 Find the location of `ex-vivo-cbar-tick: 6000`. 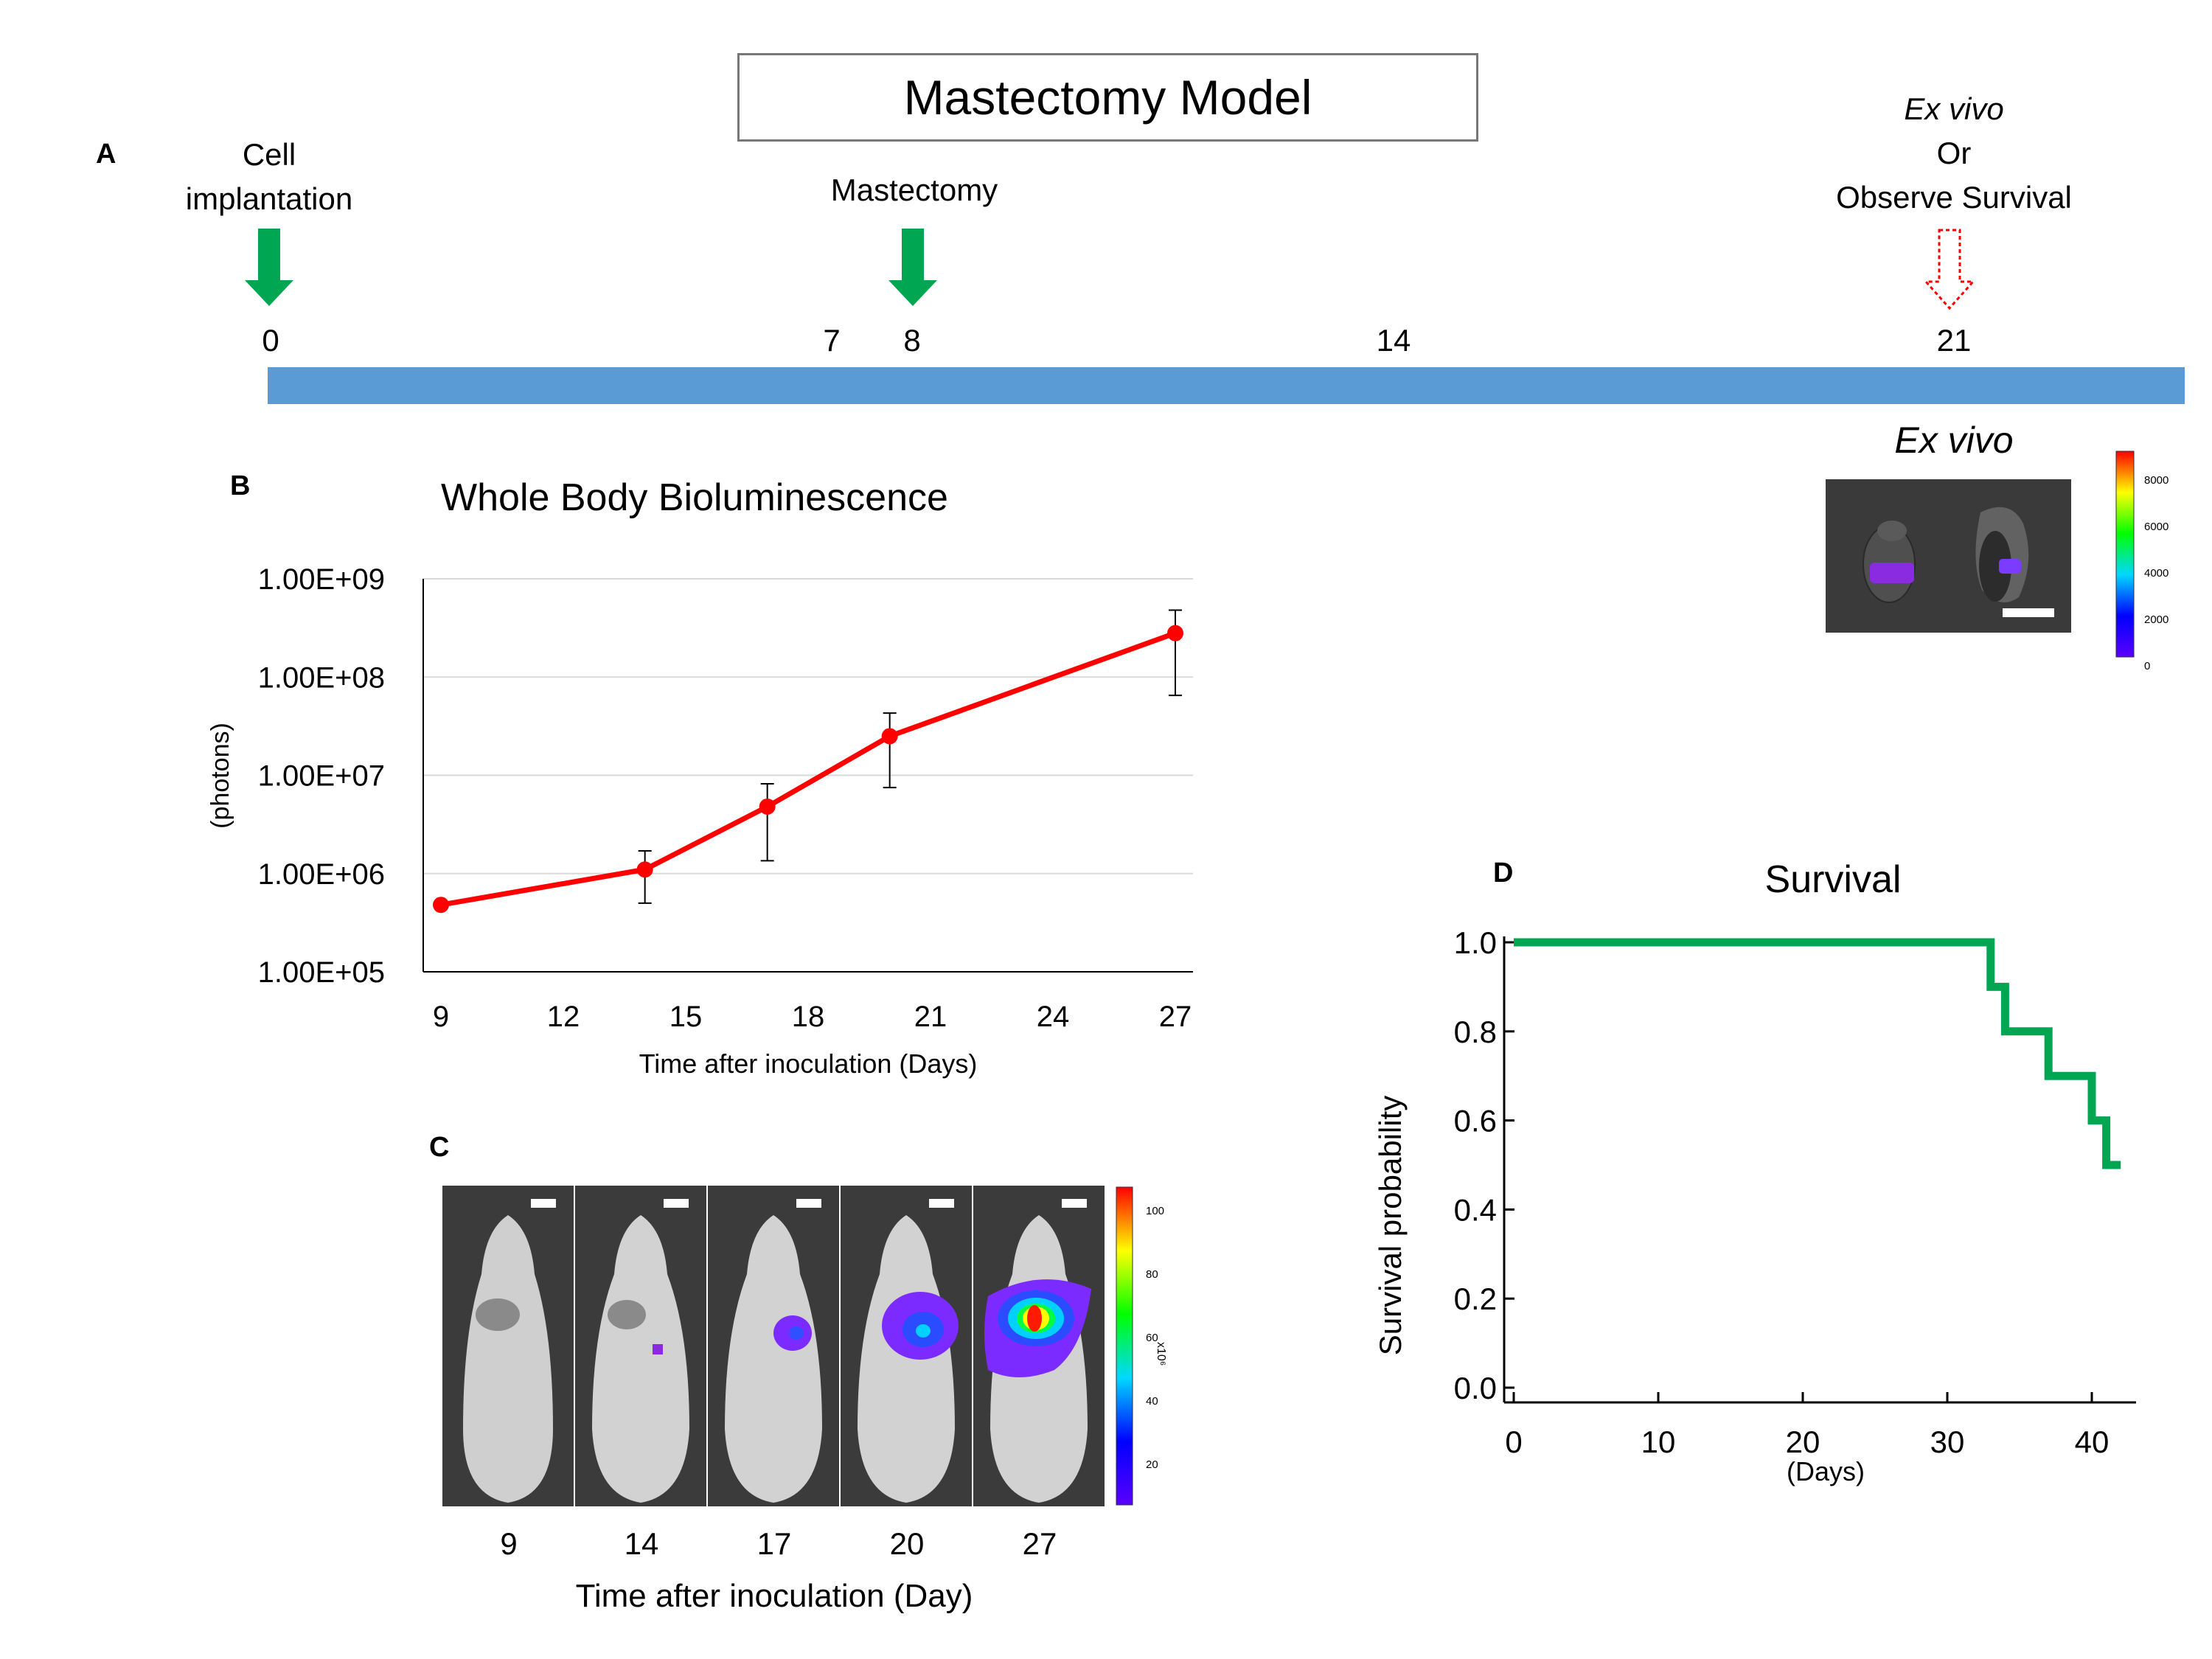

ex-vivo-cbar-tick: 6000 is located at coordinates (2156, 527).